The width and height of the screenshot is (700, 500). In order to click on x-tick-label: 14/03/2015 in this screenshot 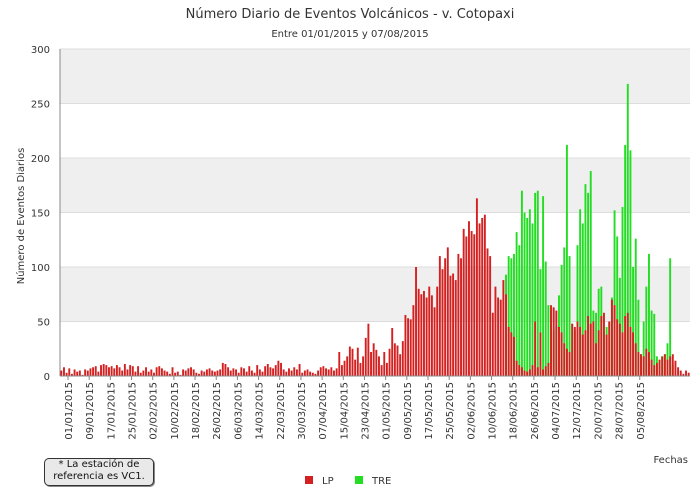, I will do `click(260, 411)`.